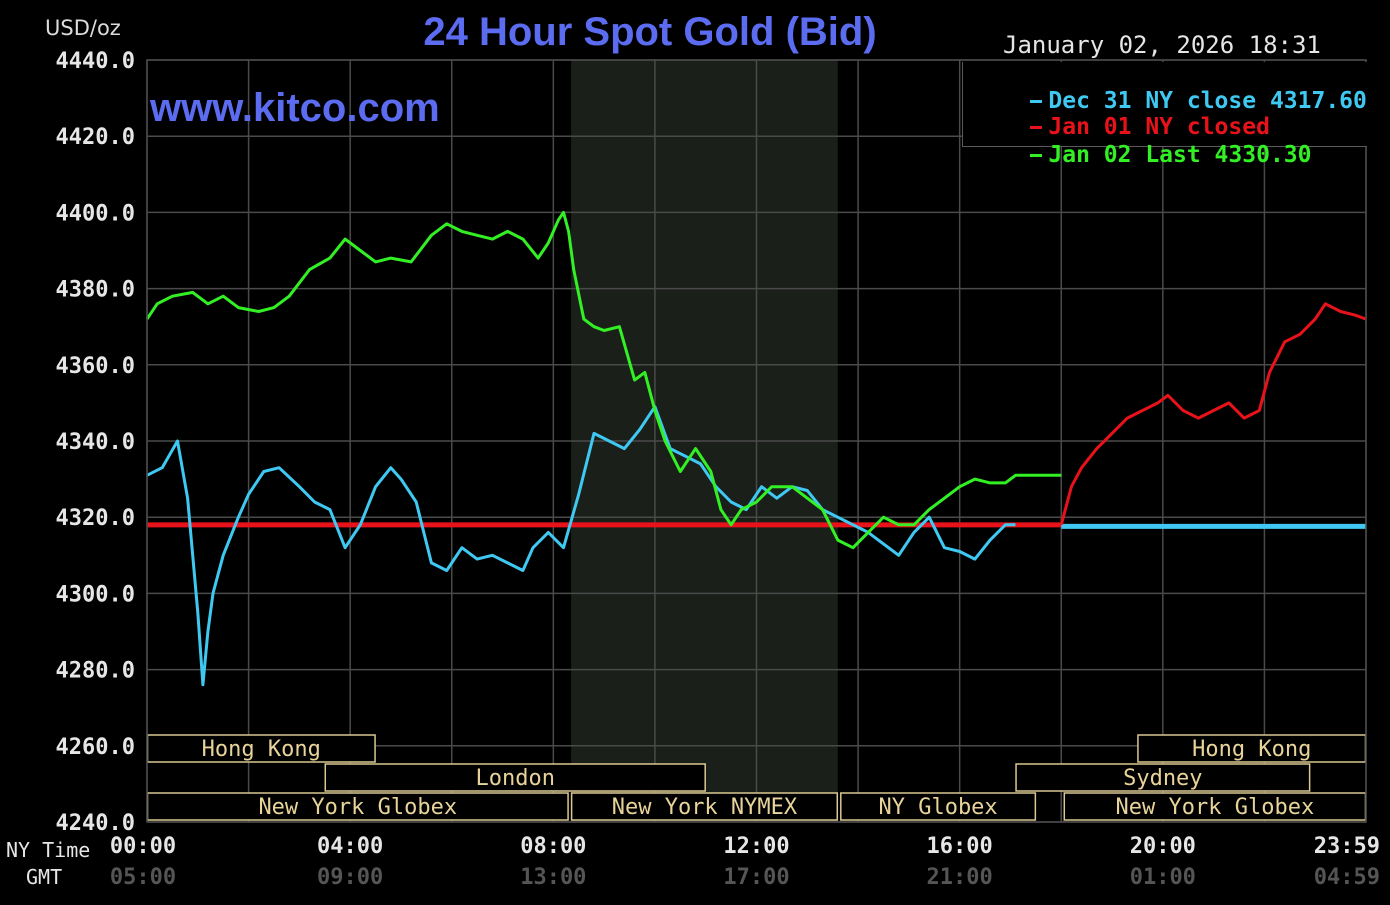  Describe the element at coordinates (95, 366) in the screenshot. I see `y-tick-label: 4360.0` at that location.